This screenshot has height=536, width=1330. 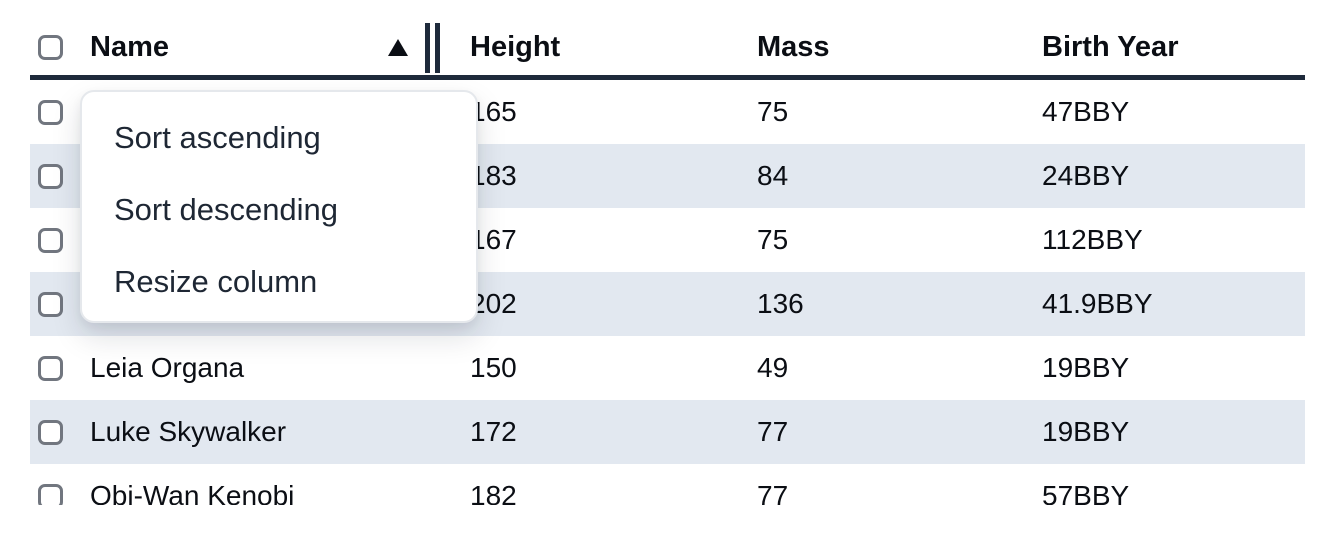 What do you see at coordinates (493, 175) in the screenshot?
I see `cell-height: 183` at bounding box center [493, 175].